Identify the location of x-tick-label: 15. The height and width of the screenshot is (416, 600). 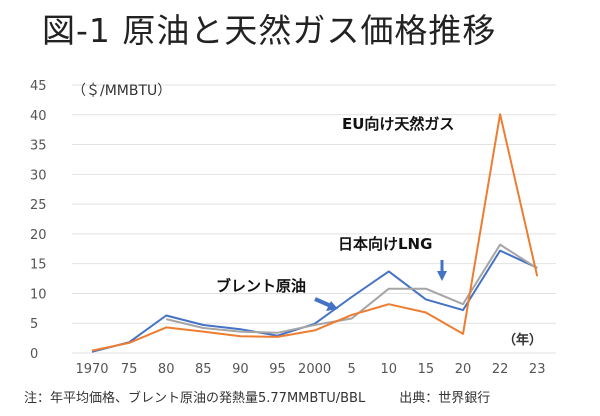
(426, 369).